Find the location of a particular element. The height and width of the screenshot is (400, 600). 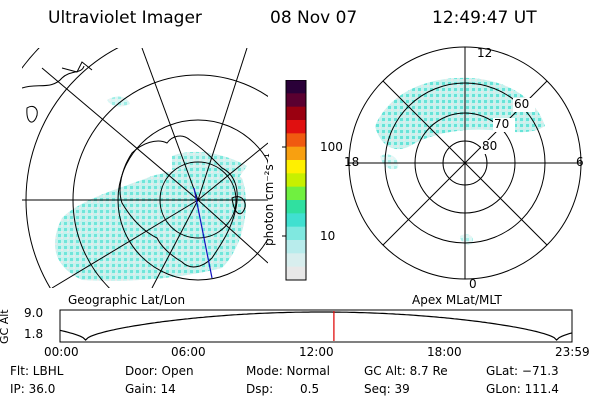

lat-label-80: 80 is located at coordinates (490, 146).